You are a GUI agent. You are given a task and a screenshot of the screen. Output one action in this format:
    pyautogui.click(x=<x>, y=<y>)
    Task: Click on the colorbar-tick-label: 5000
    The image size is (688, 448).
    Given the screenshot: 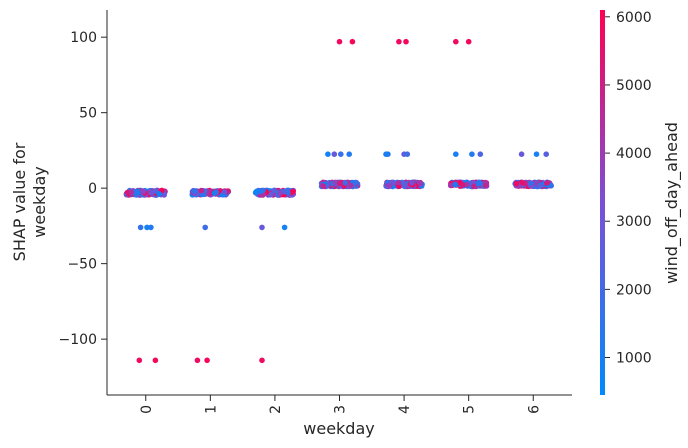 What is the action you would take?
    pyautogui.click(x=634, y=86)
    